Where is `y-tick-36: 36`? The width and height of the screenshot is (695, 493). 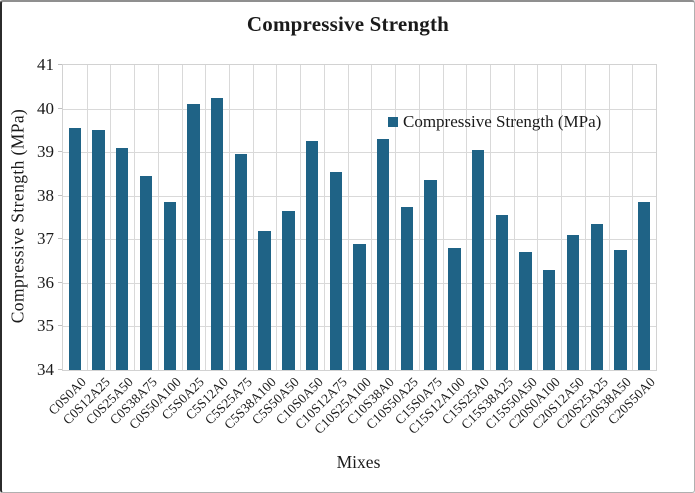 y-tick-36: 36 is located at coordinates (45, 282).